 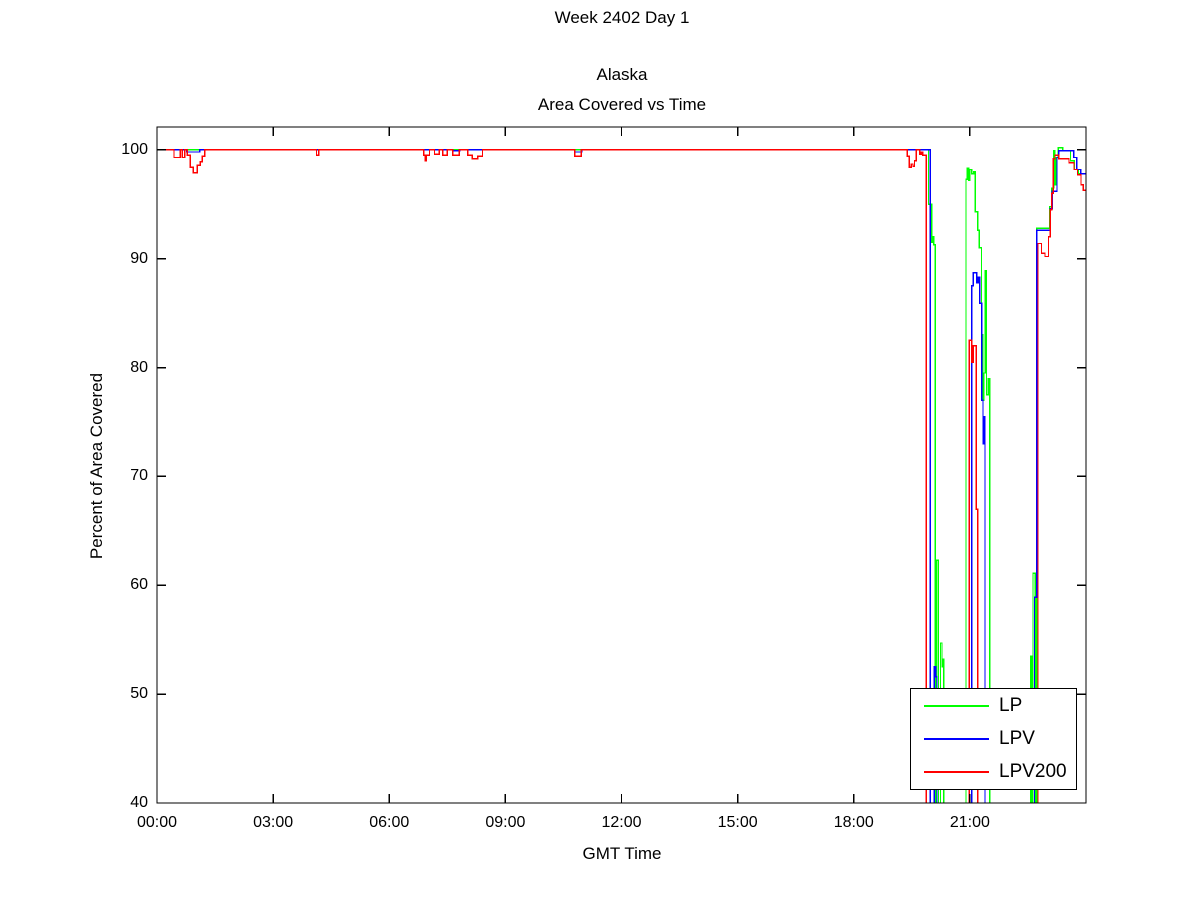 What do you see at coordinates (622, 17) in the screenshot?
I see `figure-title: Week 2402 Day 1` at bounding box center [622, 17].